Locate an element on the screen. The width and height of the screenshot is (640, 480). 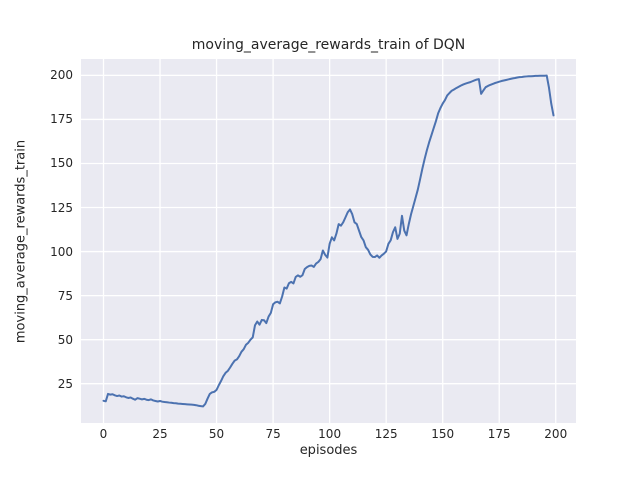
y-axis-label: moving_average_rewards_train is located at coordinates (21, 241).